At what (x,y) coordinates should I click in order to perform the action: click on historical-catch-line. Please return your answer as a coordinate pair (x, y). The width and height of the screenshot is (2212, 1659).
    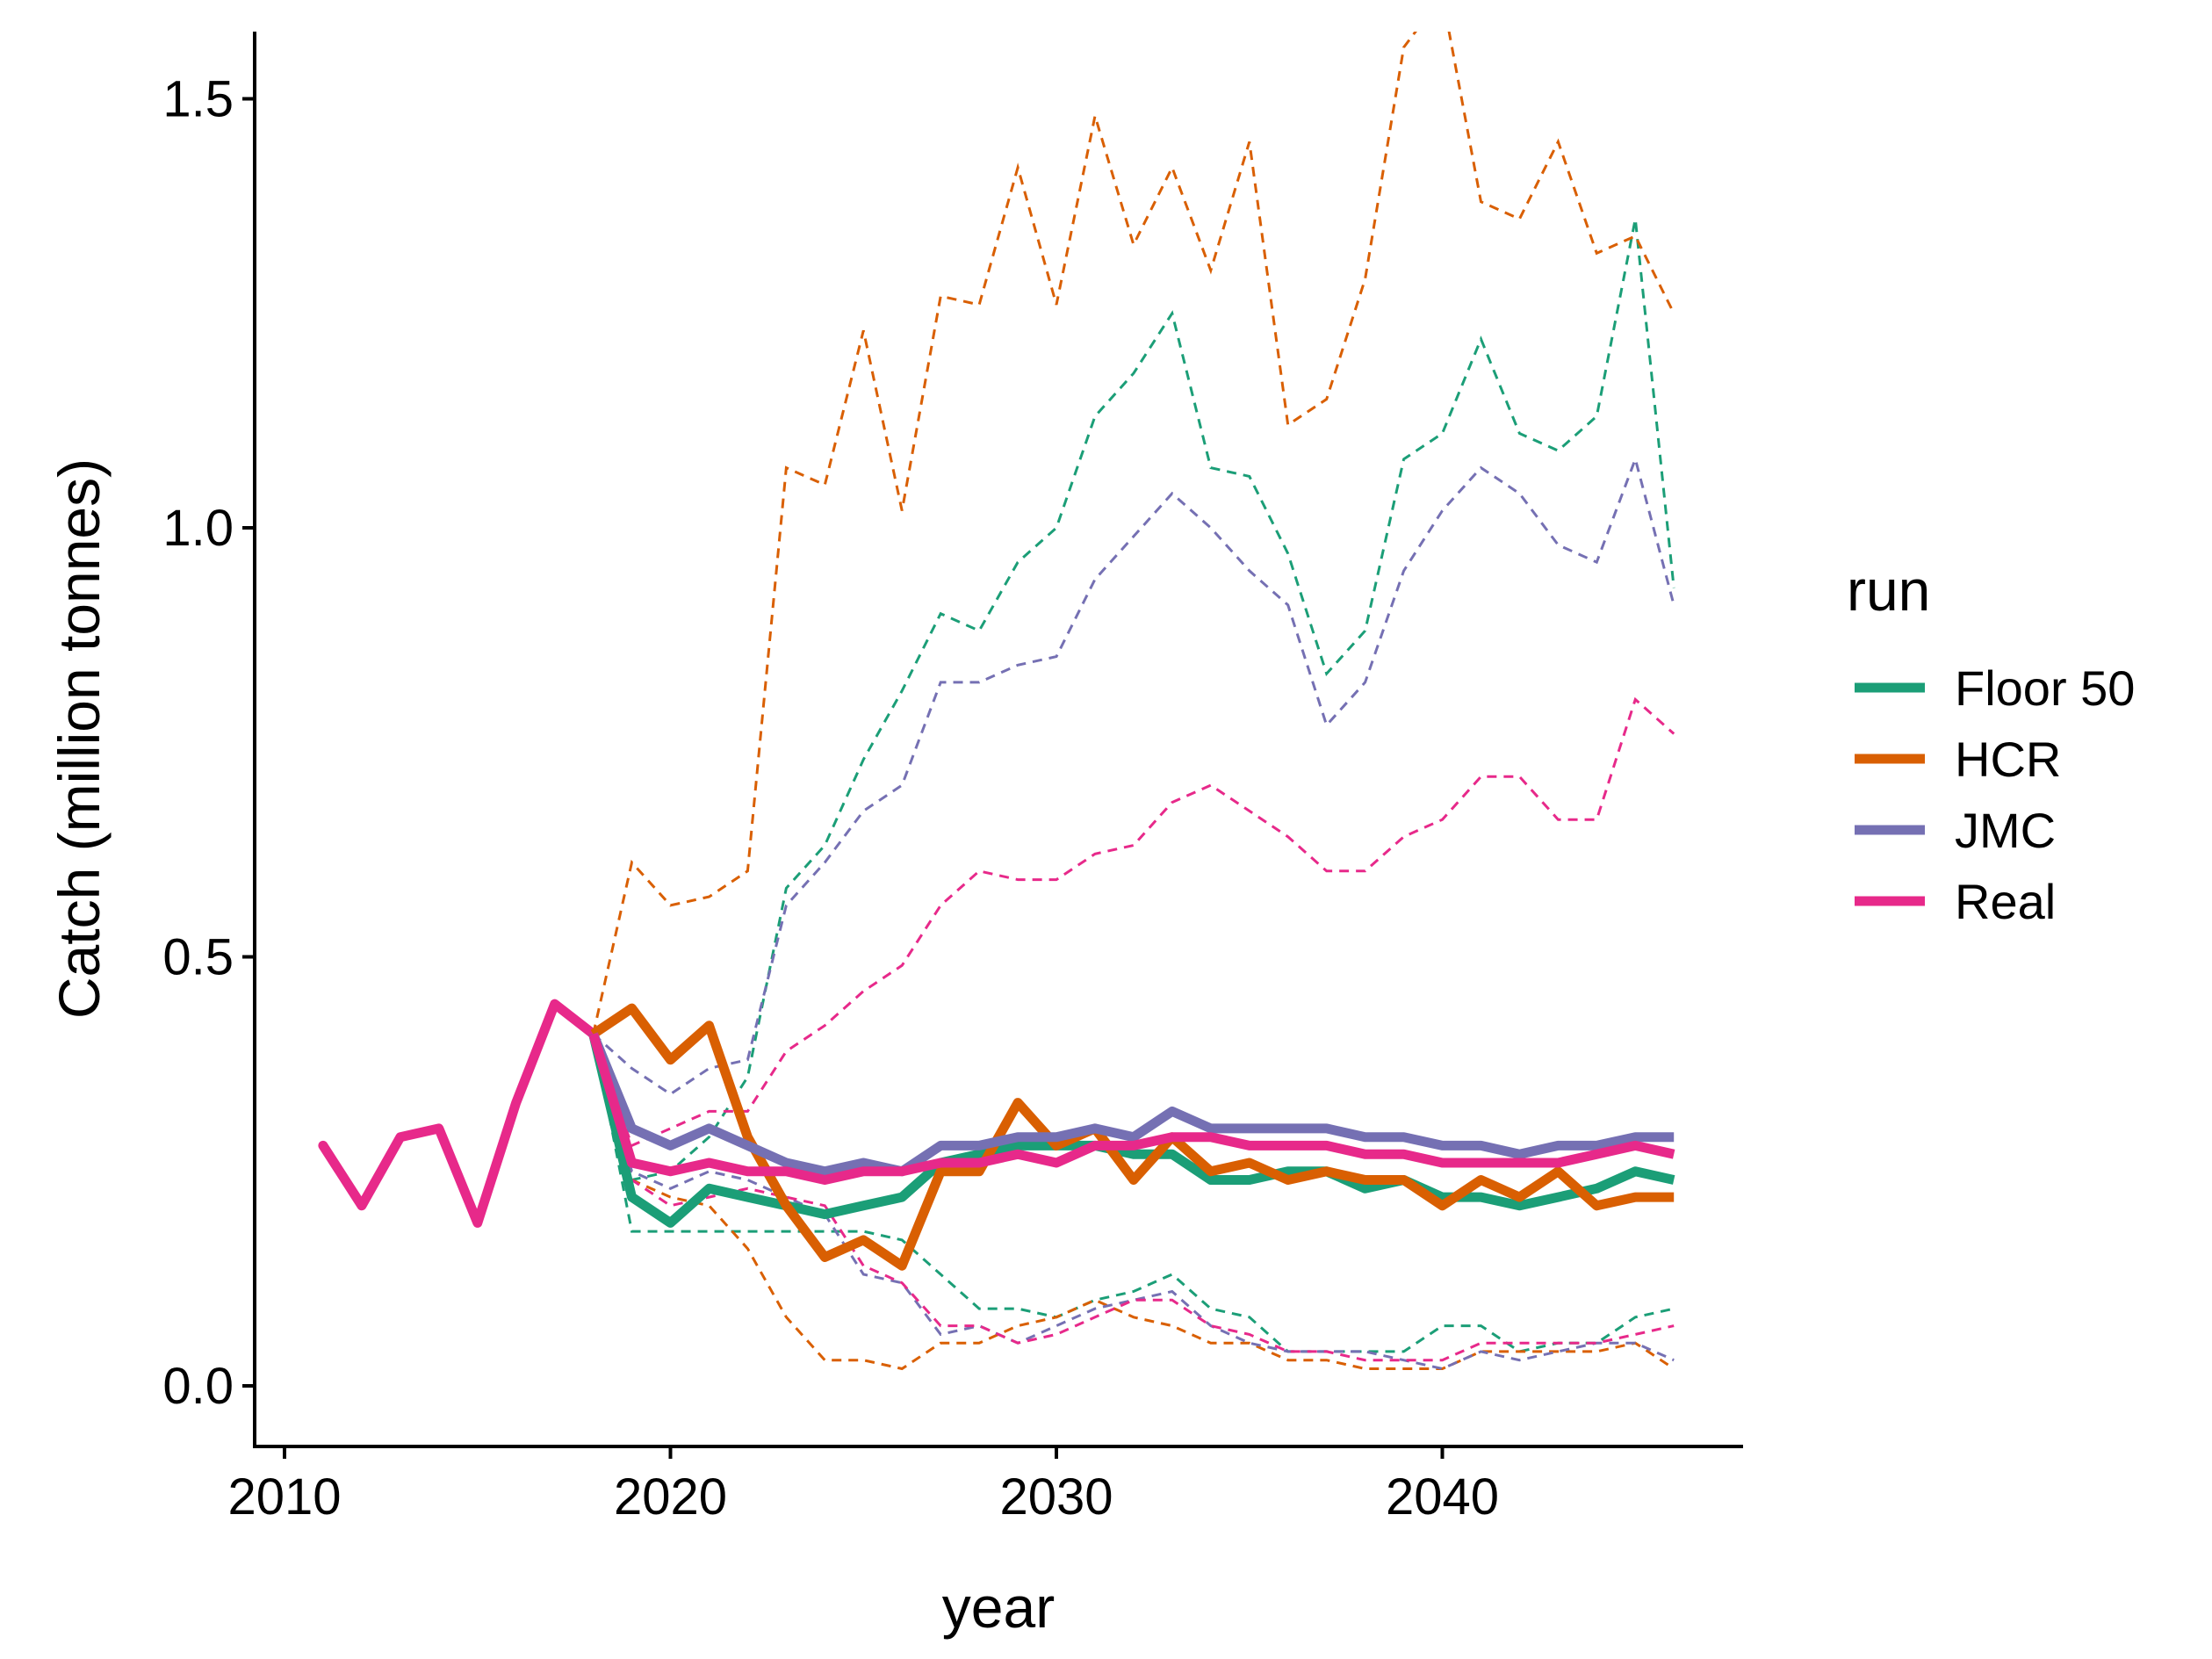
    Looking at the image, I should click on (458, 1113).